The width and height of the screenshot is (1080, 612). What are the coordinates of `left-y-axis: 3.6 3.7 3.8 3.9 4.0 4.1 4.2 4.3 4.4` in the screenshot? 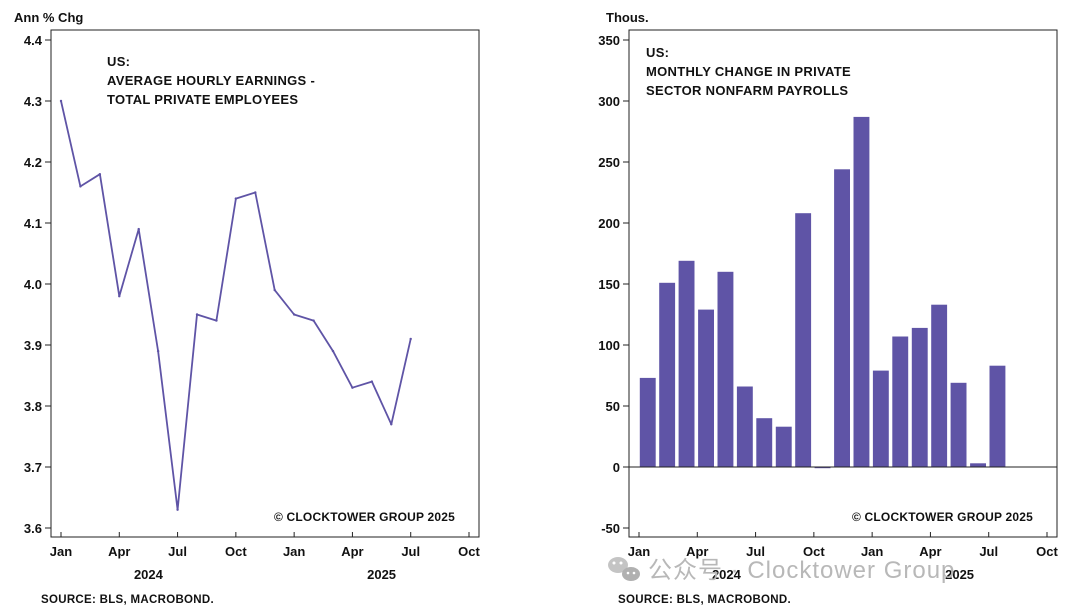 It's located at (37, 284).